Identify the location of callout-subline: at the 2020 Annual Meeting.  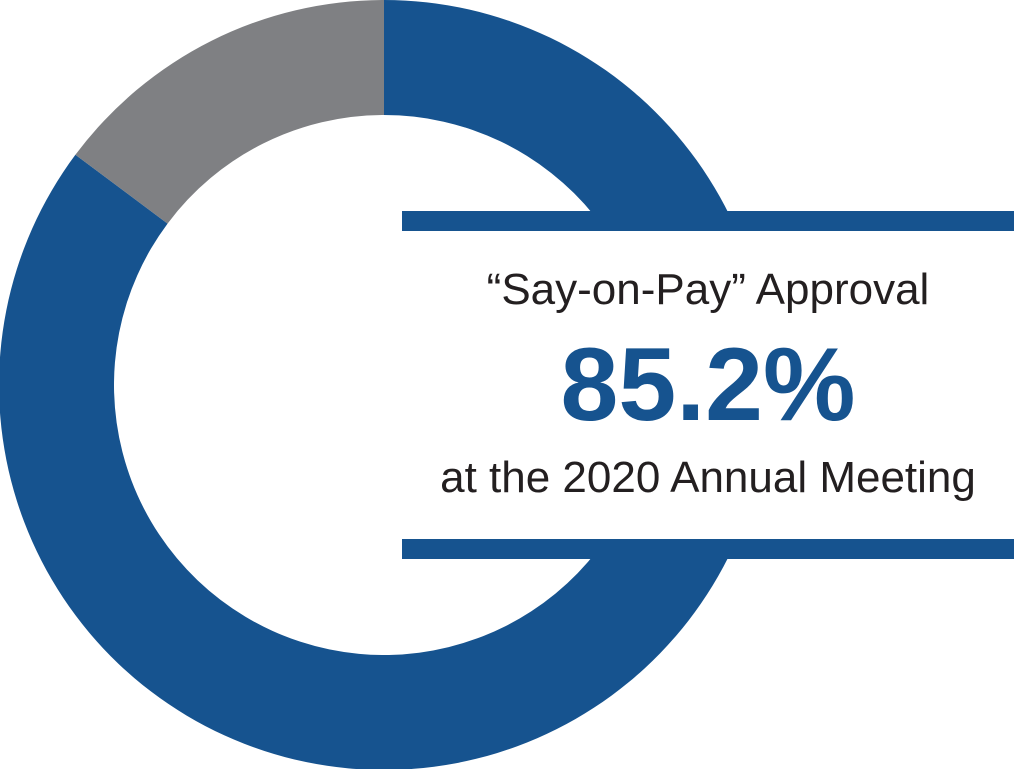
(708, 477).